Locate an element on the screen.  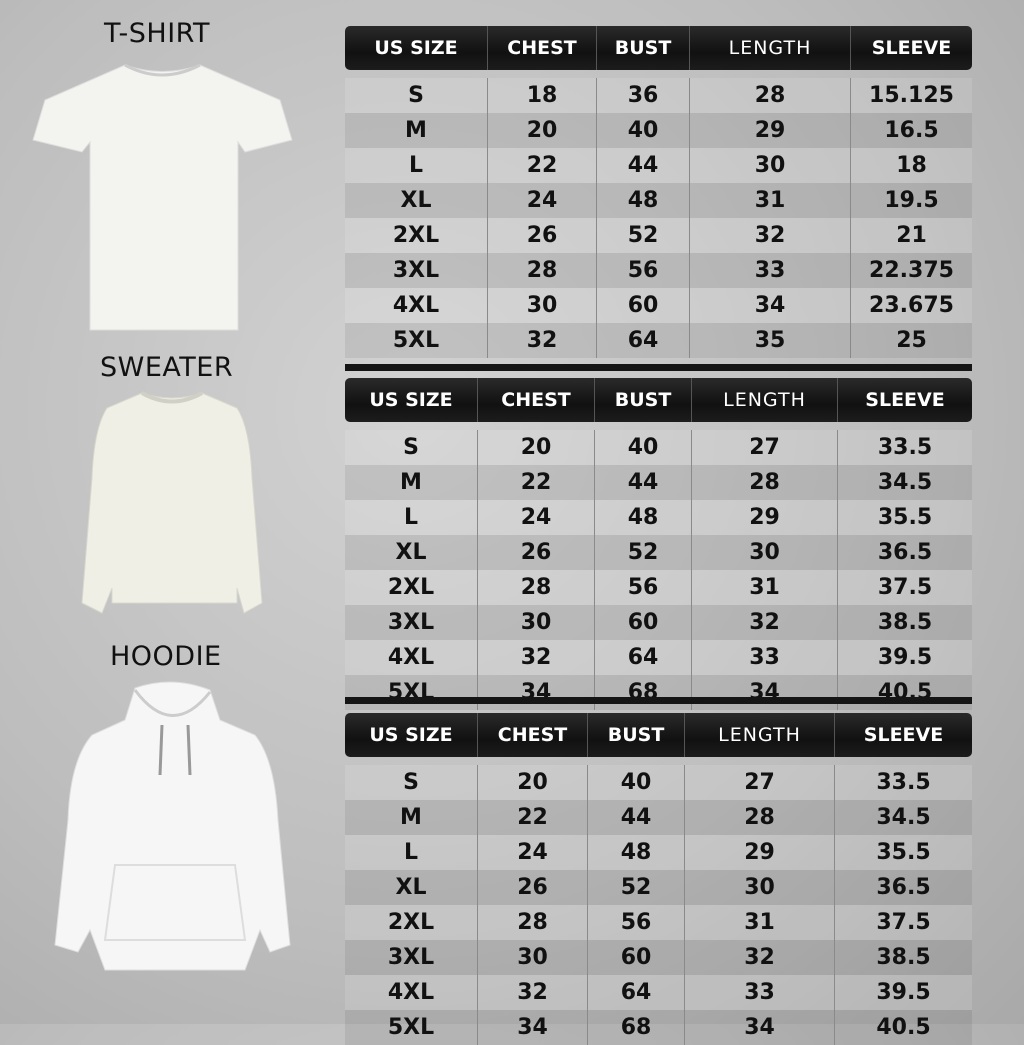
table-row: XL 24 48 31 19.5 is located at coordinates (658, 200).